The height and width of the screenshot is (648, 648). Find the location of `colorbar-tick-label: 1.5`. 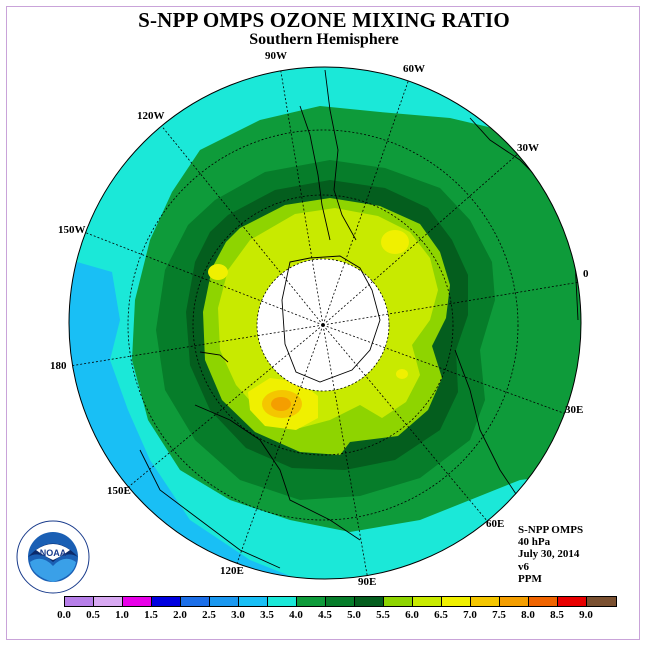

colorbar-tick-label: 1.5 is located at coordinates (151, 615).